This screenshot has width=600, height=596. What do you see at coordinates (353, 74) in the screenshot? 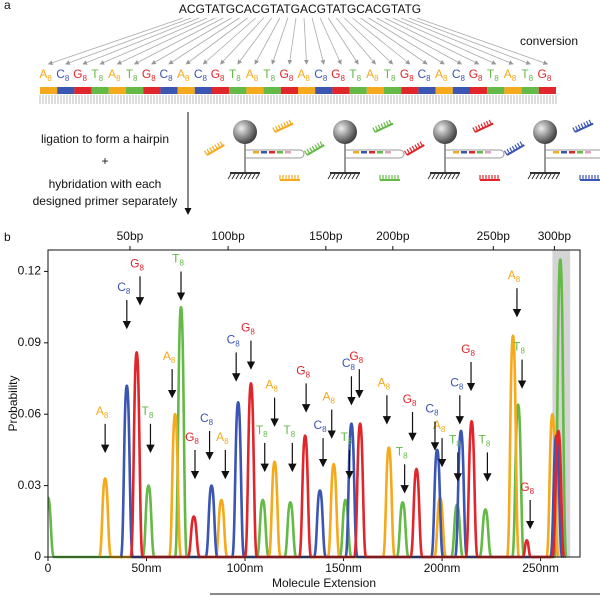
I see `letter: T` at bounding box center [353, 74].